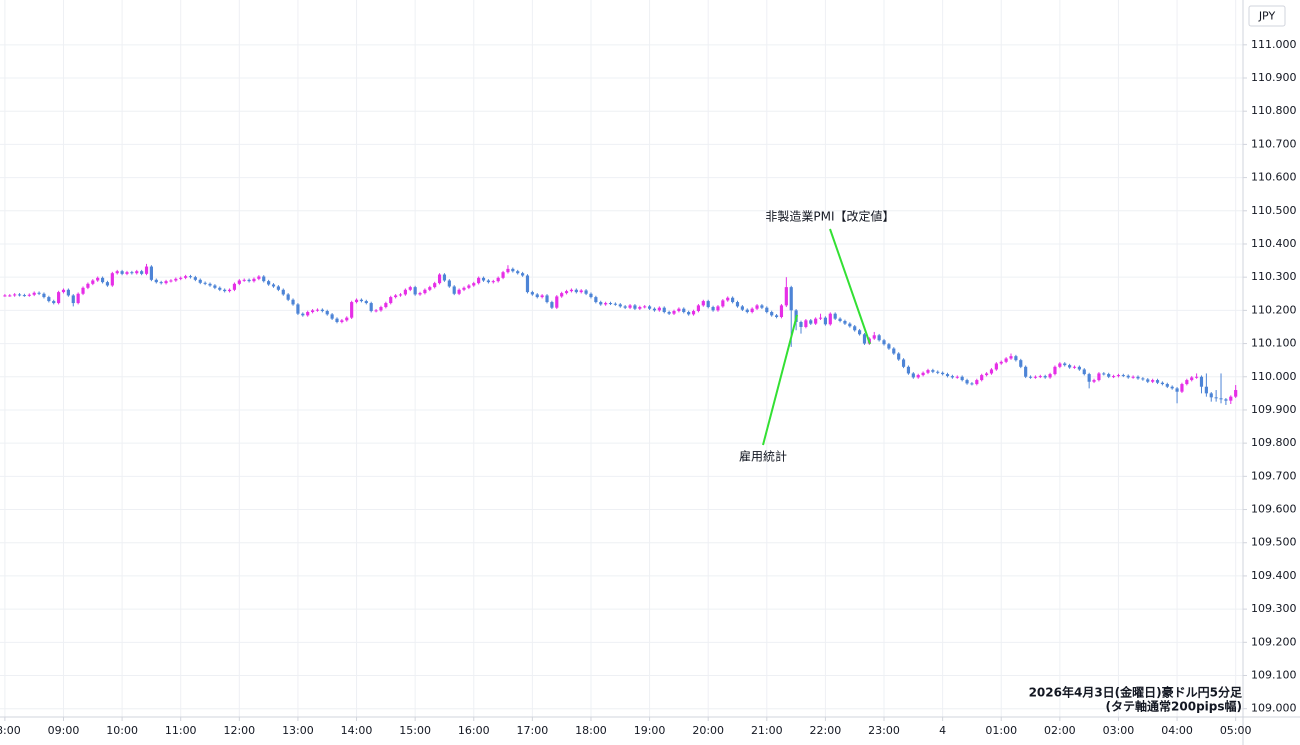 Image resolution: width=1300 pixels, height=745 pixels. I want to click on y-tick-label: 109.900, so click(1274, 409).